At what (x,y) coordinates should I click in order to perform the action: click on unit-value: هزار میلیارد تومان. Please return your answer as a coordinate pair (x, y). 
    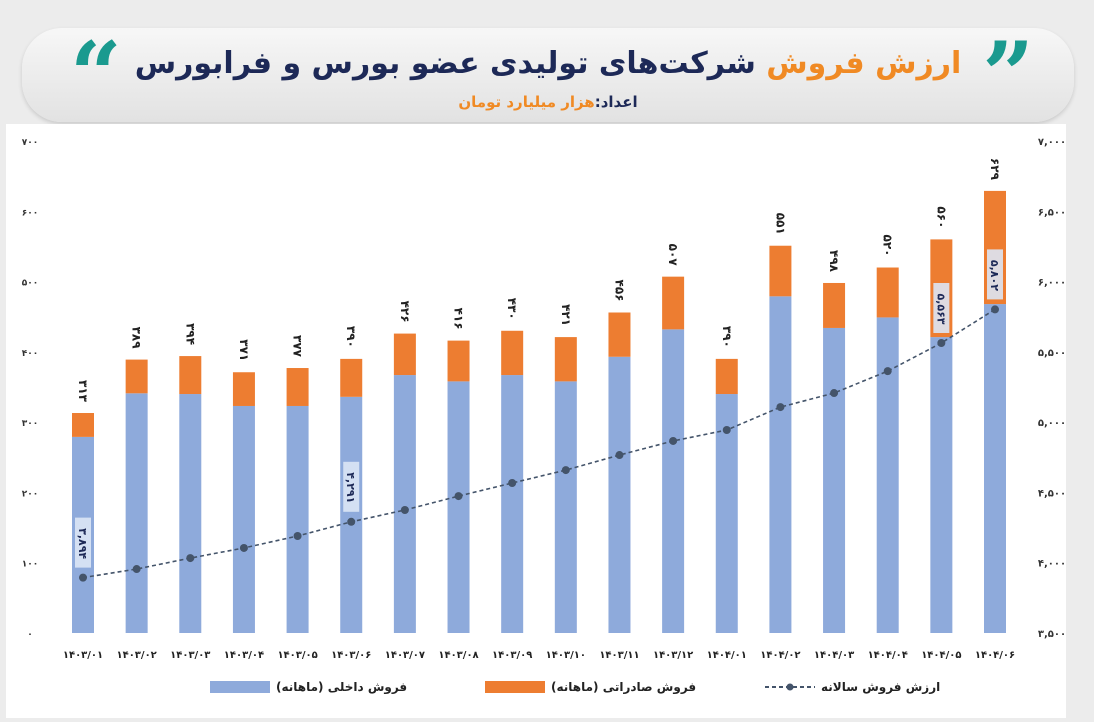
    Looking at the image, I should click on (526, 102).